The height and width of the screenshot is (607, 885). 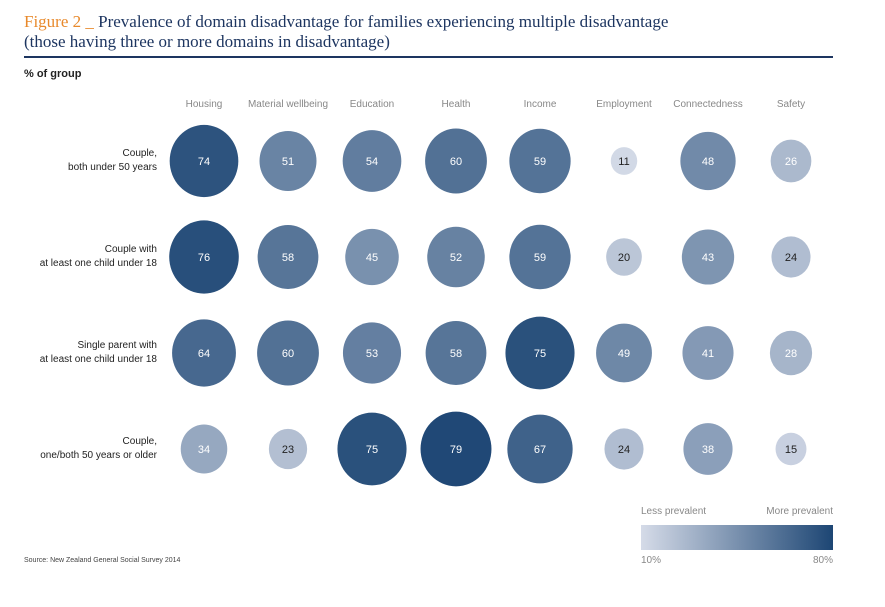 What do you see at coordinates (708, 104) in the screenshot?
I see `column-header: Connectedness` at bounding box center [708, 104].